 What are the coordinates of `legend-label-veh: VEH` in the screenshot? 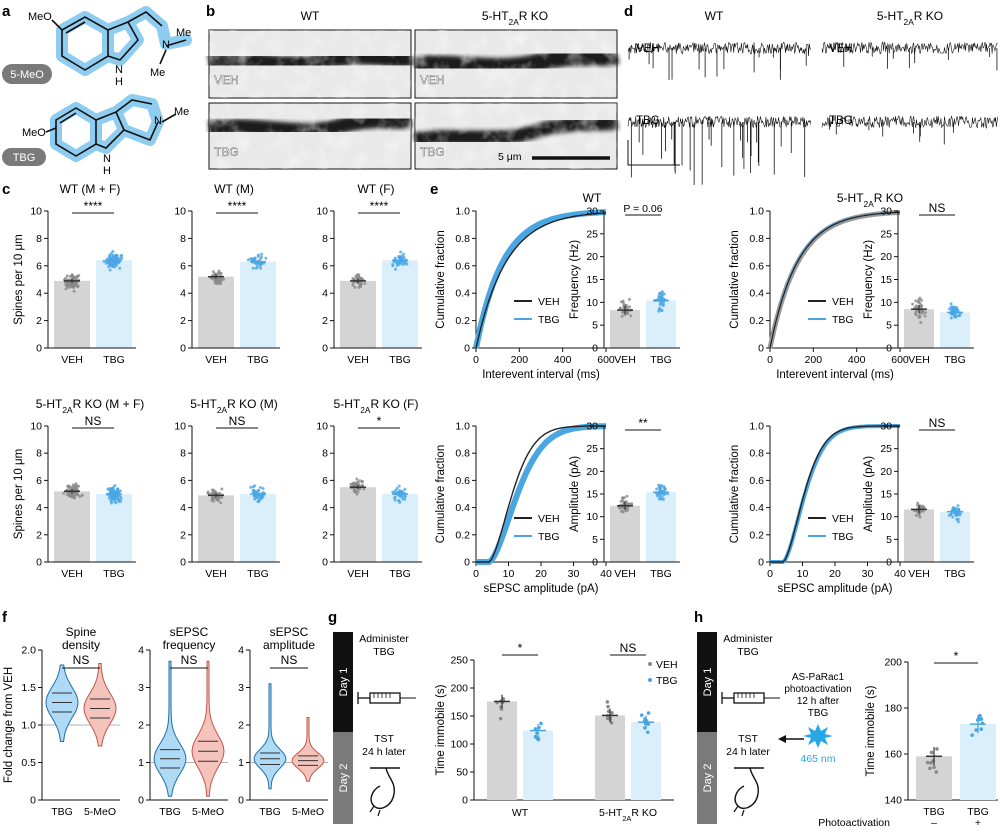 It's located at (549, 302).